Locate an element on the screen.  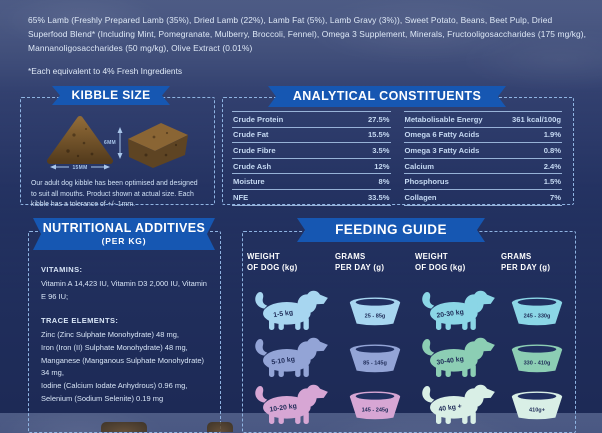
feeding-guide-banner: FEEDING GUIDE is located at coordinates (391, 230).